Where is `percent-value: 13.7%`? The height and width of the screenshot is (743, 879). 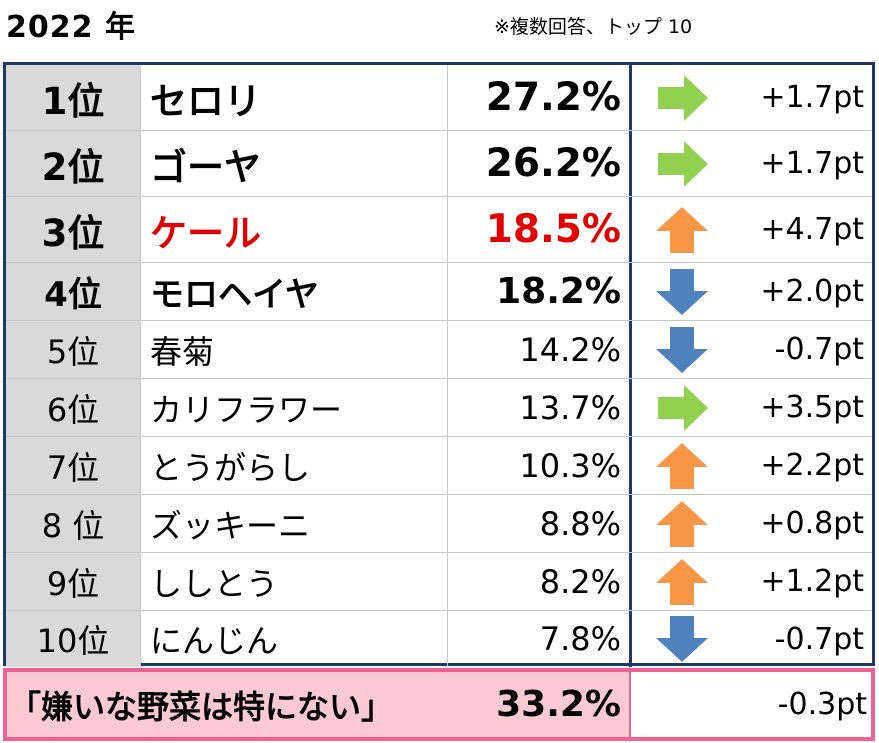
percent-value: 13.7% is located at coordinates (570, 407).